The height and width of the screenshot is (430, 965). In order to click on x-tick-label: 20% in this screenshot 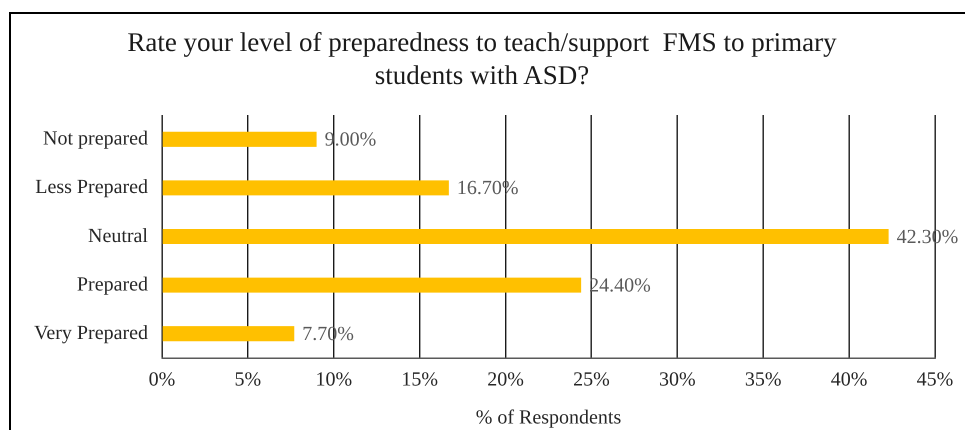, I will do `click(505, 379)`.